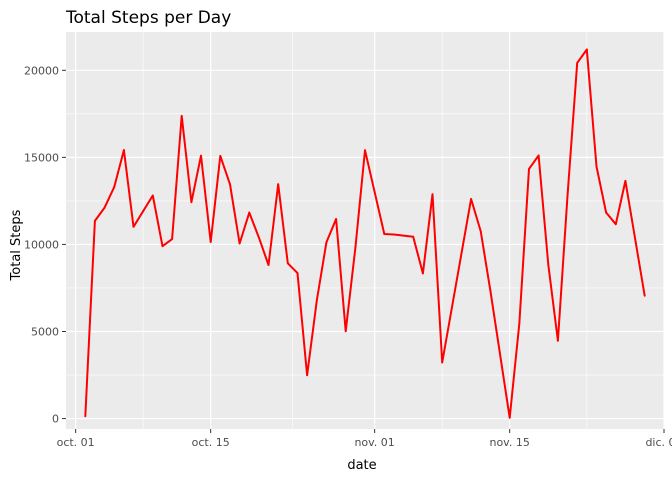 This screenshot has height=480, width=672. Describe the element at coordinates (41, 244) in the screenshot. I see `y-tick-label: 10000` at that location.